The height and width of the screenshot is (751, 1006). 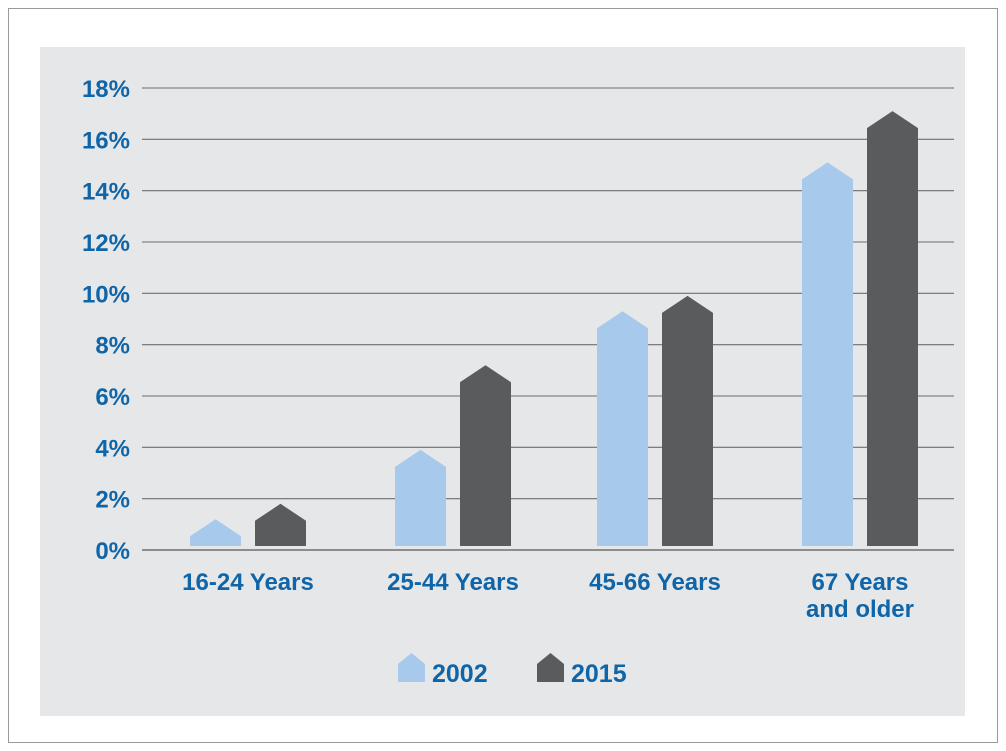 What do you see at coordinates (248, 582) in the screenshot?
I see `x-category-label: 16-24 Years` at bounding box center [248, 582].